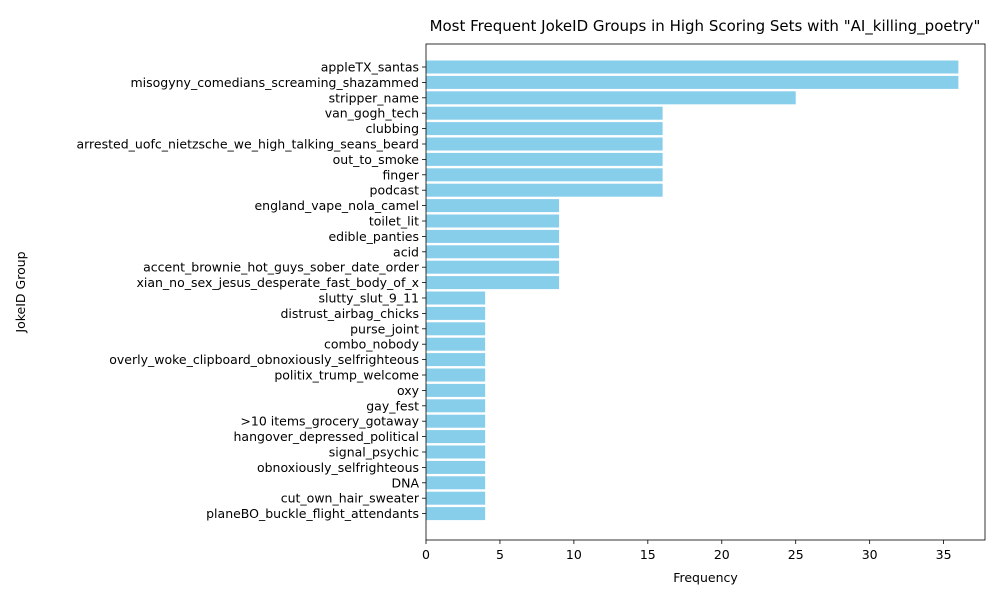  What do you see at coordinates (870, 554) in the screenshot?
I see `x-tick-label: 30` at bounding box center [870, 554].